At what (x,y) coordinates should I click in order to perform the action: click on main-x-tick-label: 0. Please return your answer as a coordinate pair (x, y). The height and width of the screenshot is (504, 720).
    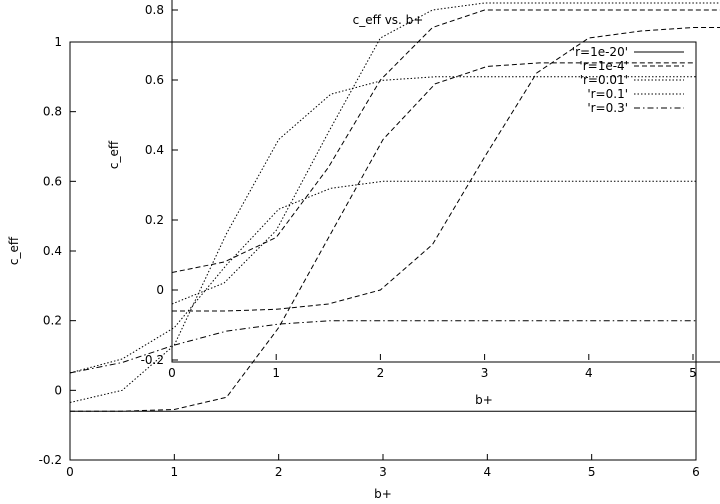
    Looking at the image, I should click on (70, 472).